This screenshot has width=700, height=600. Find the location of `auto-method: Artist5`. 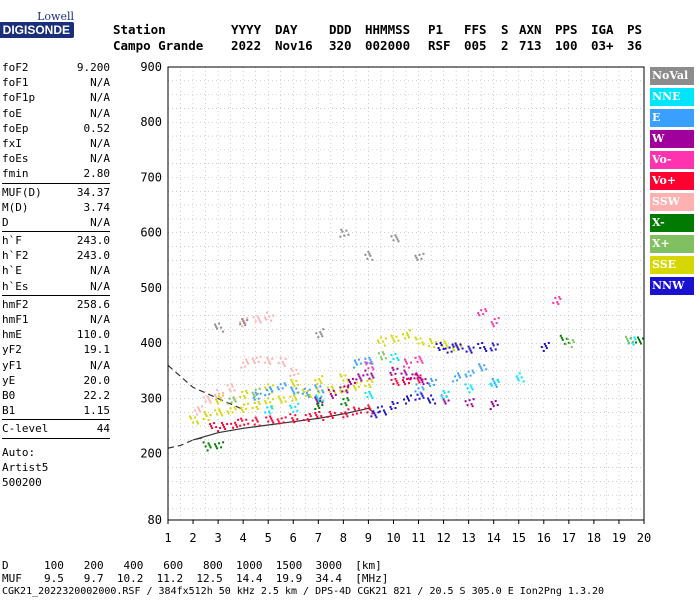

auto-method: Artist5 is located at coordinates (25, 467).